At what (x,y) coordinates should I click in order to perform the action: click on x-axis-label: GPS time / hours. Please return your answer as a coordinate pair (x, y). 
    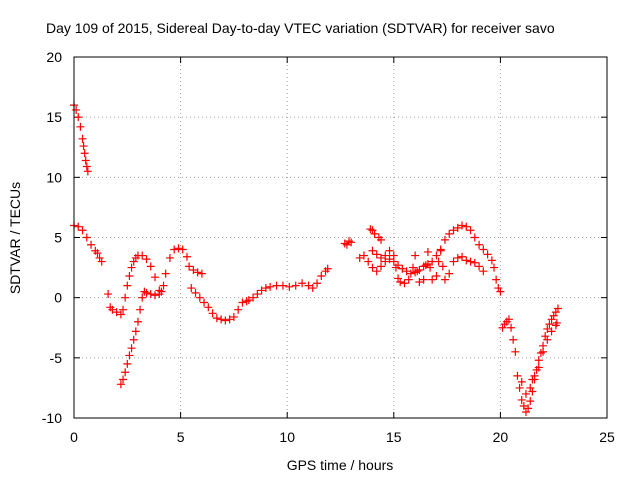
    Looking at the image, I should click on (340, 465).